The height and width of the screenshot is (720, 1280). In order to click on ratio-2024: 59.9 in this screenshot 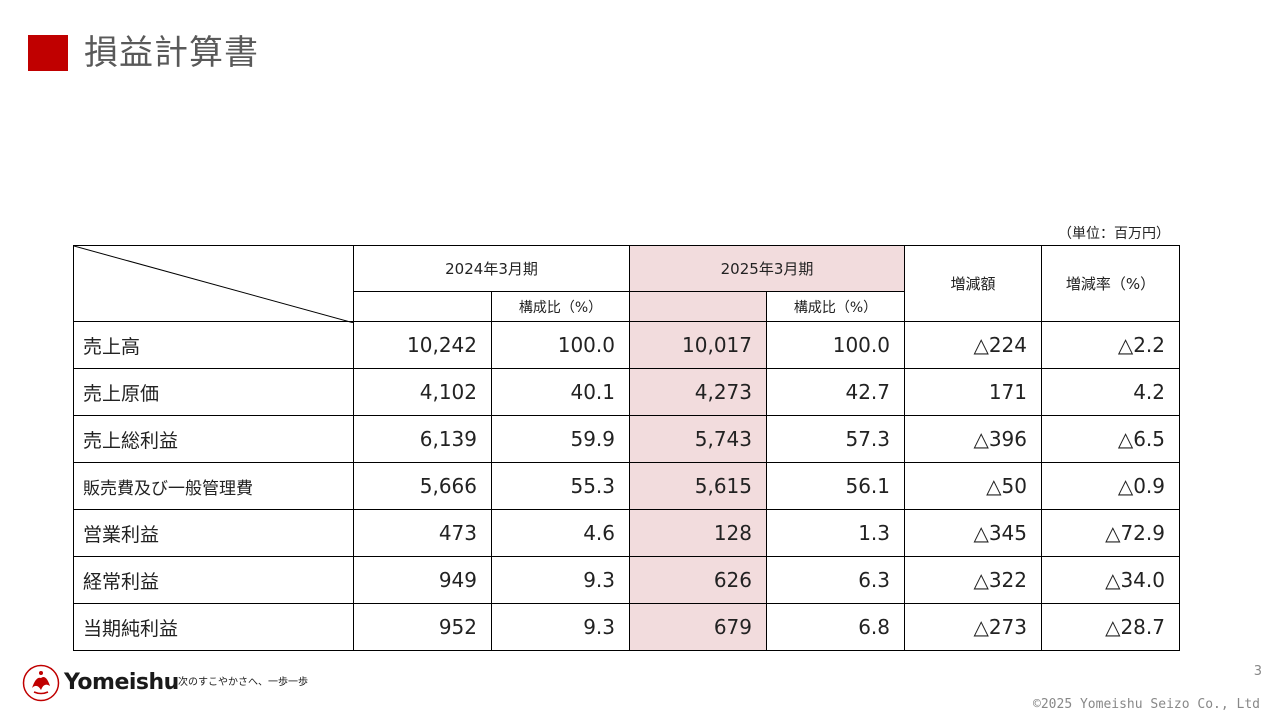, I will do `click(560, 439)`.